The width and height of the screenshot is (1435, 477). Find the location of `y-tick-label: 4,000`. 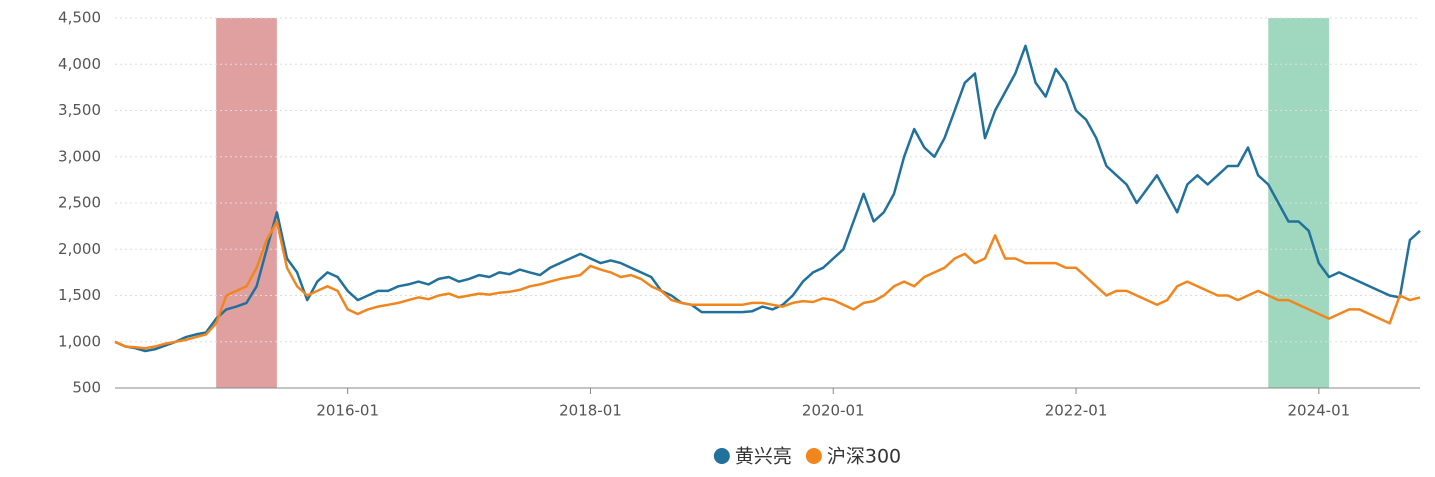

y-tick-label: 4,000 is located at coordinates (79, 64).